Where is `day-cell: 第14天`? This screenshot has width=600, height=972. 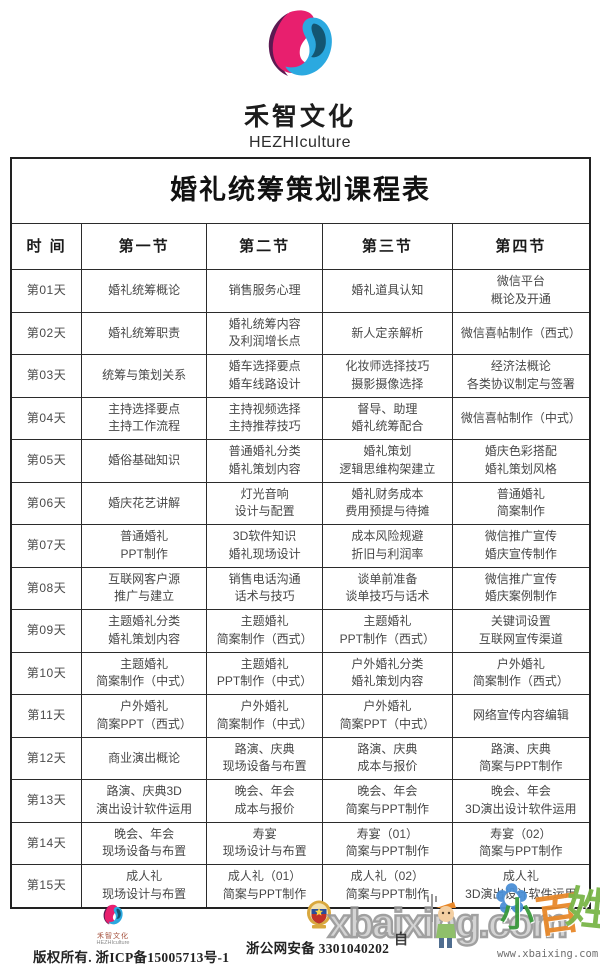 day-cell: 第14天 is located at coordinates (46, 843).